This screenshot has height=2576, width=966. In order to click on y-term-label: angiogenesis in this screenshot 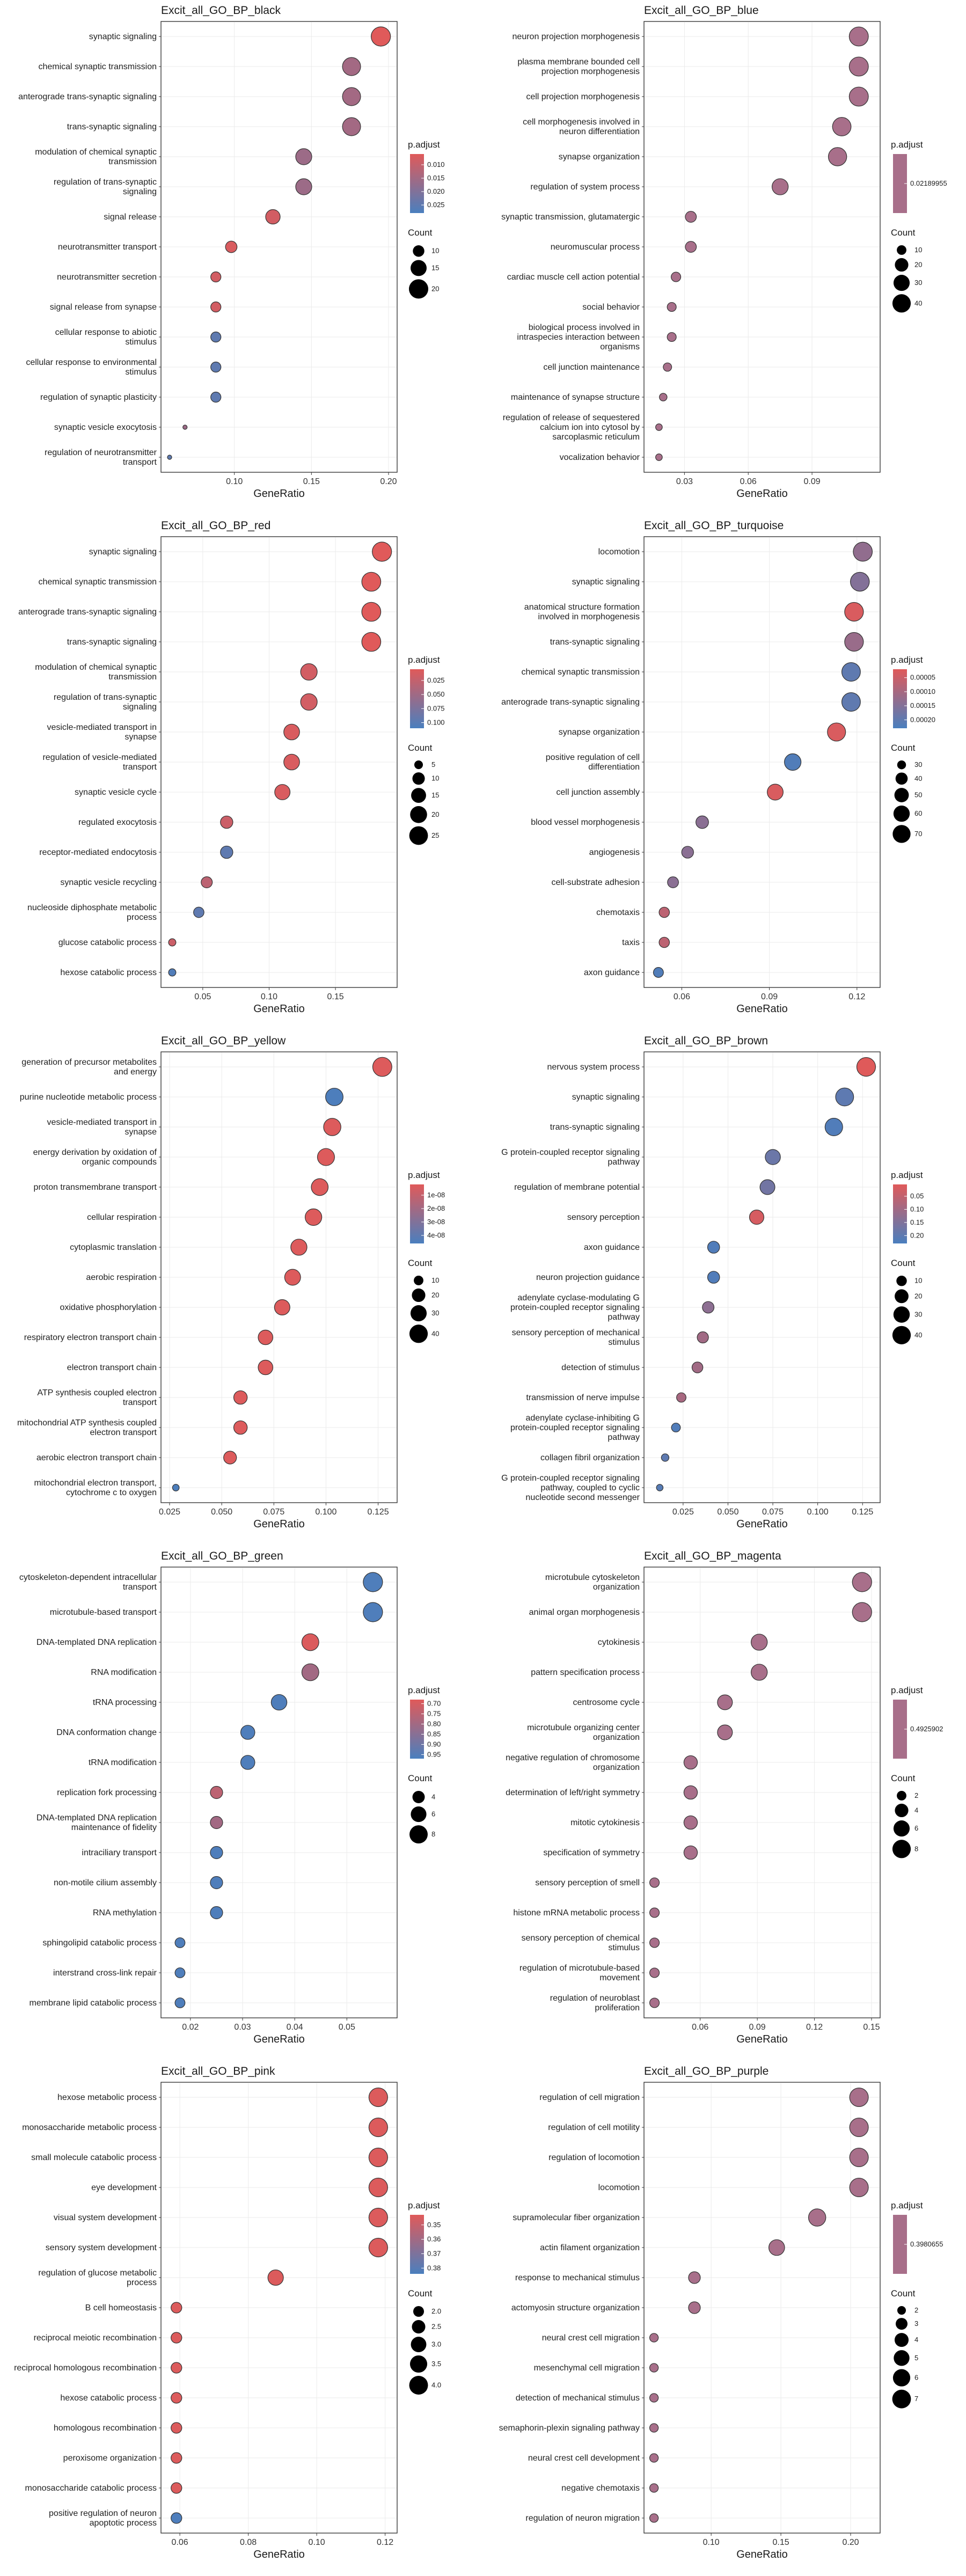, I will do `click(614, 852)`.